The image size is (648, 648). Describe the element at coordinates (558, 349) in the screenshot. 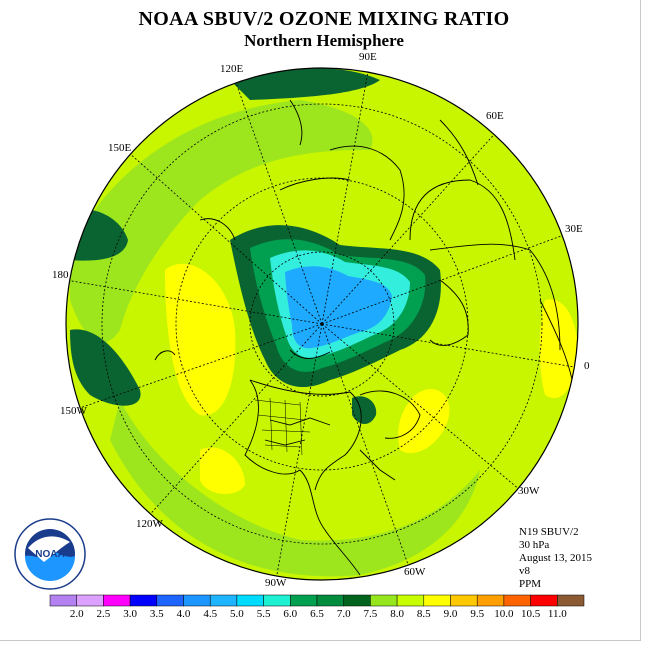

I see `field-yellow-e` at that location.